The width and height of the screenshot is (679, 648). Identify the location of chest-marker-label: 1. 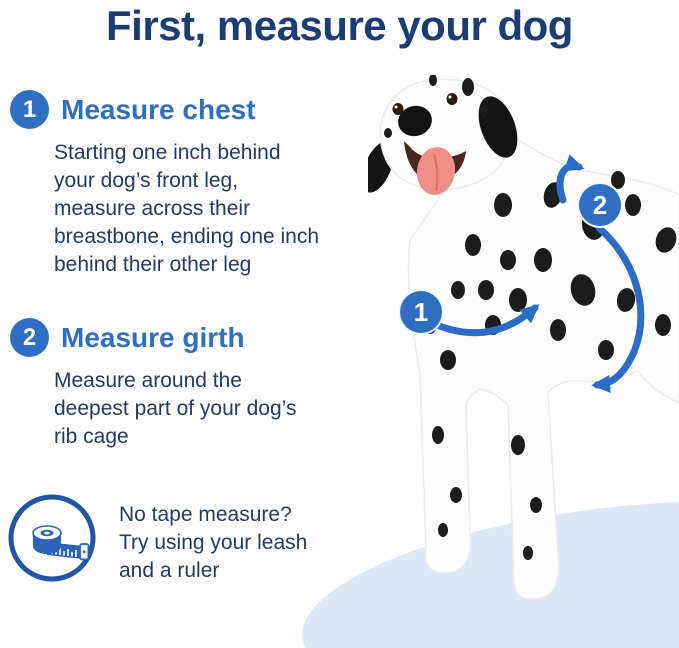
(421, 311).